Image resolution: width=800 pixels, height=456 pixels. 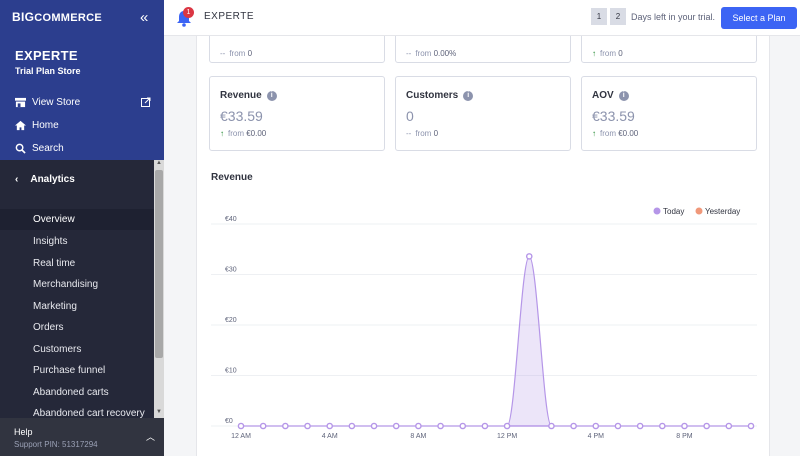 I want to click on search-link: Search, so click(x=39, y=148).